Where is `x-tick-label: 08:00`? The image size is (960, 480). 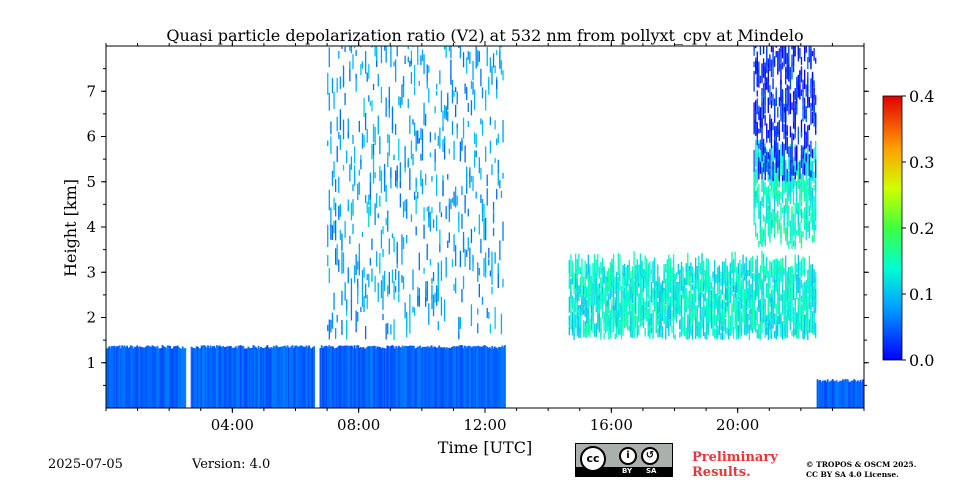 x-tick-label: 08:00 is located at coordinates (358, 425).